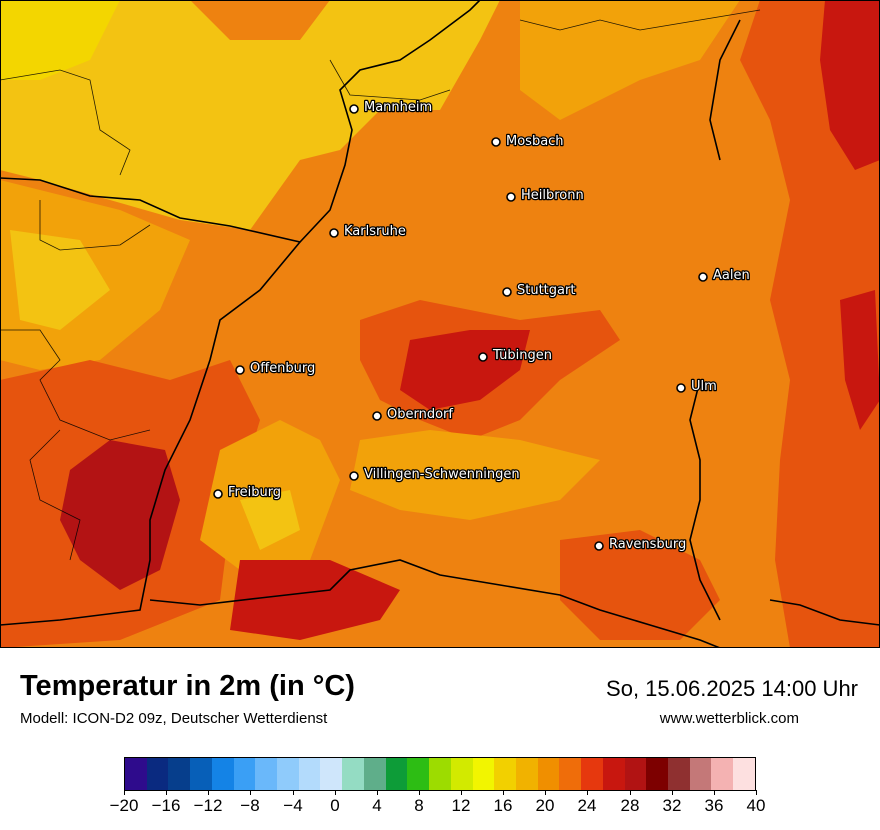 This screenshot has width=880, height=830. What do you see at coordinates (461, 805) in the screenshot?
I see `legend-tick-label: 12` at bounding box center [461, 805].